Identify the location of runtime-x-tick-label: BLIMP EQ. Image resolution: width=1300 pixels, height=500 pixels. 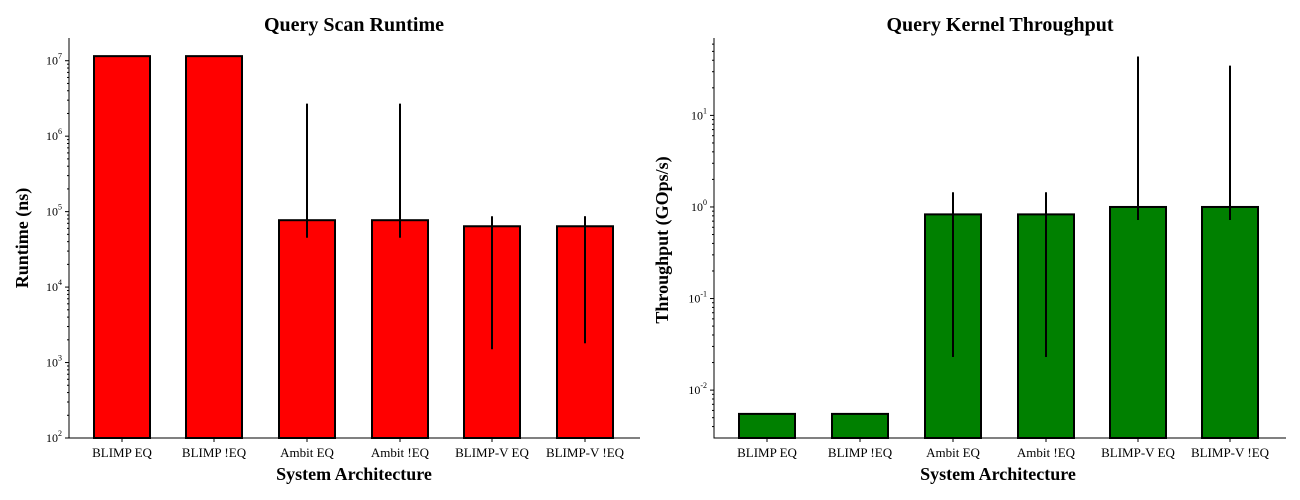
(122, 452).